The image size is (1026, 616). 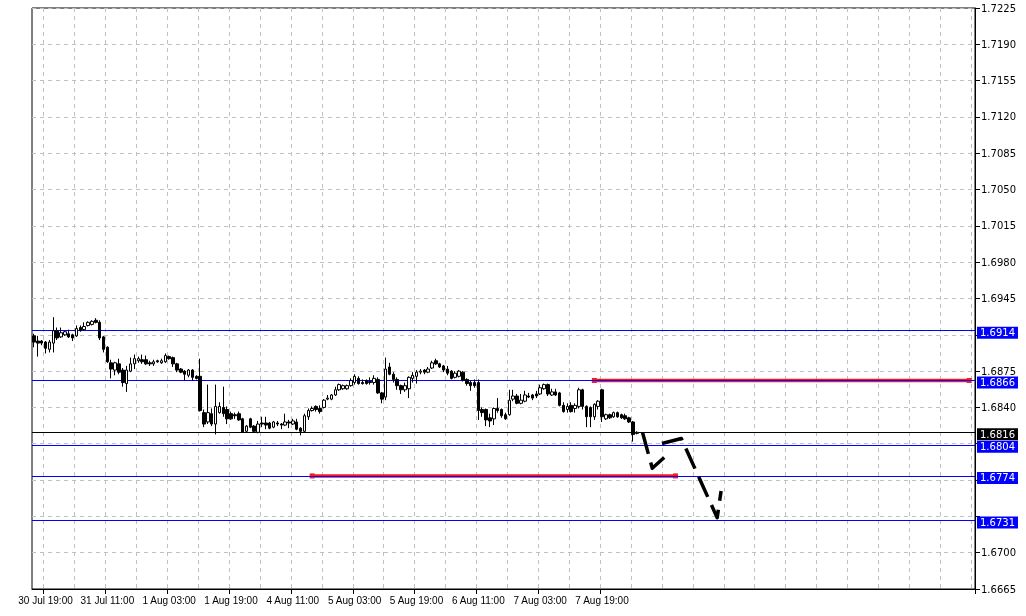 What do you see at coordinates (107, 600) in the screenshot?
I see `x-tick-label: 31 Jul 11:00` at bounding box center [107, 600].